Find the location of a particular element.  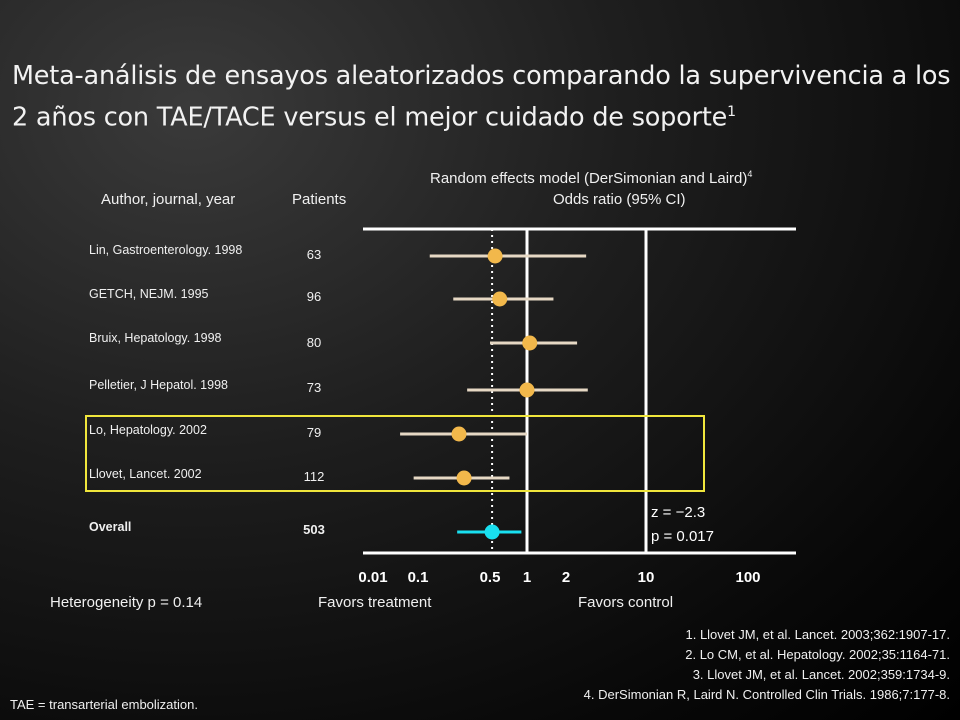

study-label: Bruix, Hepatology. 1998 is located at coordinates (155, 338).